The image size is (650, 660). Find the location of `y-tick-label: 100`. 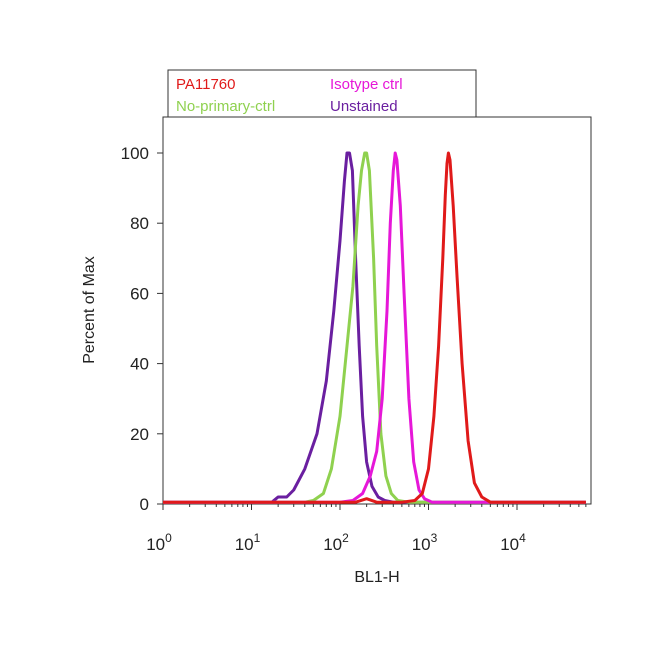

y-tick-label: 100 is located at coordinates (135, 153).